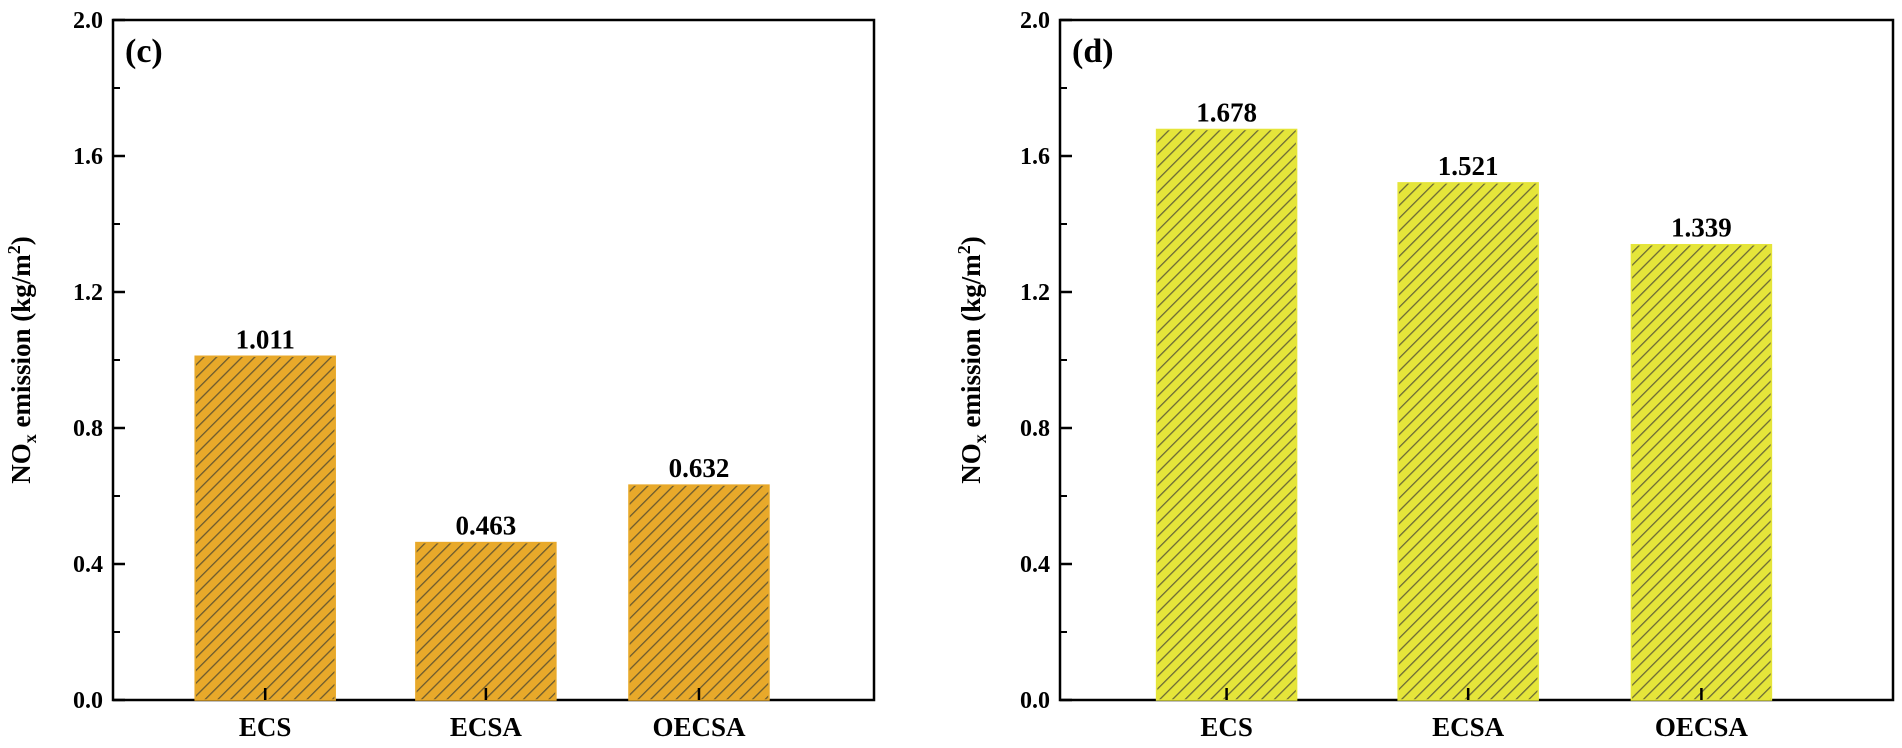  Describe the element at coordinates (1701, 228) in the screenshot. I see `bar-value-label: 1.339` at that location.